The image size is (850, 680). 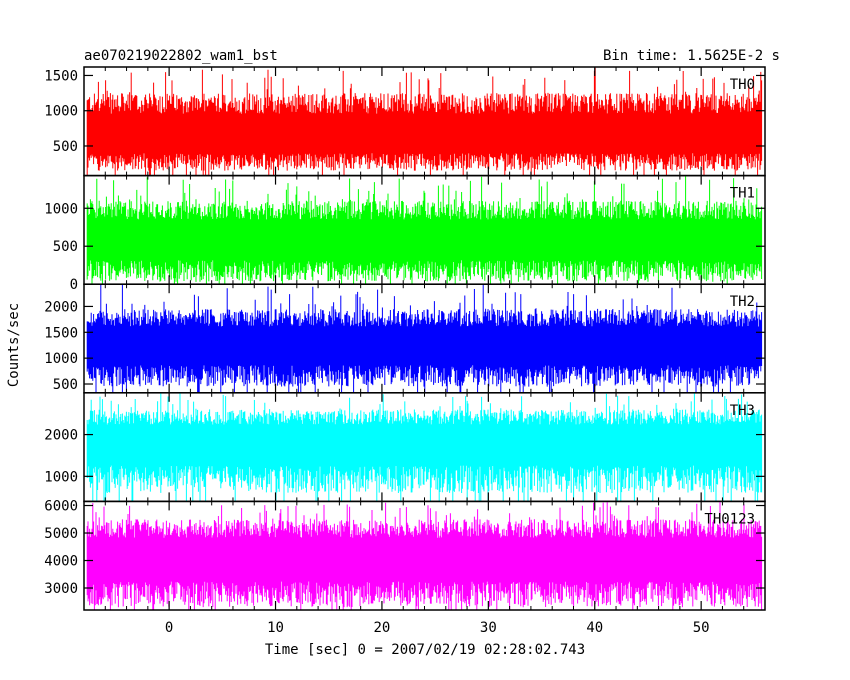 I want to click on series-th2, so click(x=424, y=338).